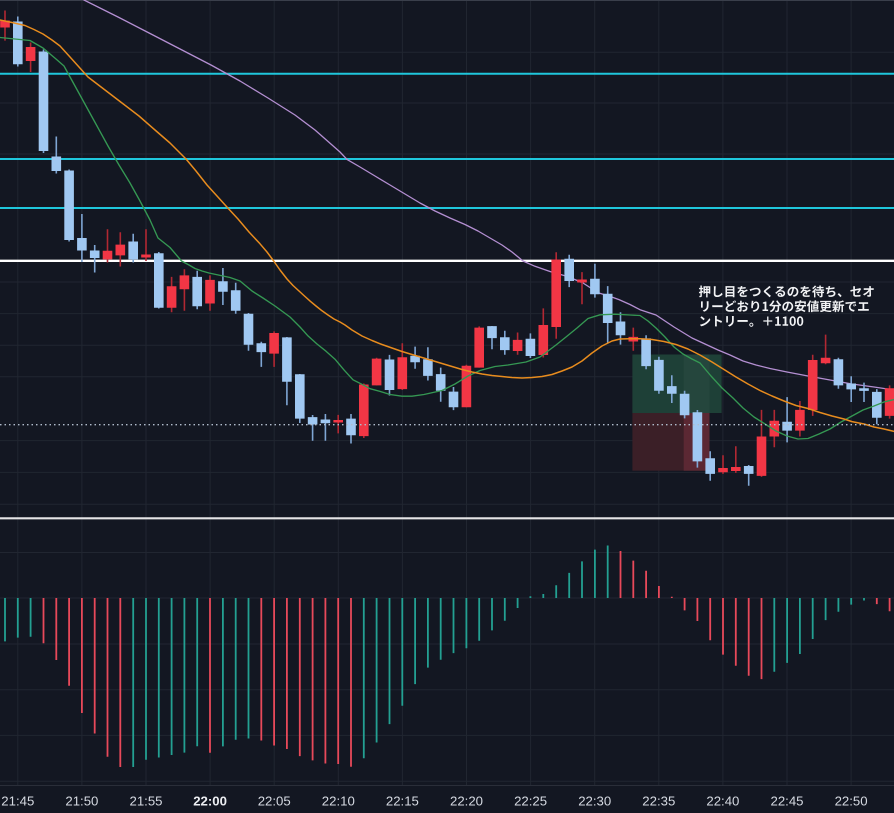  Describe the element at coordinates (81, 801) in the screenshot. I see `svg-text: 21:50` at that location.